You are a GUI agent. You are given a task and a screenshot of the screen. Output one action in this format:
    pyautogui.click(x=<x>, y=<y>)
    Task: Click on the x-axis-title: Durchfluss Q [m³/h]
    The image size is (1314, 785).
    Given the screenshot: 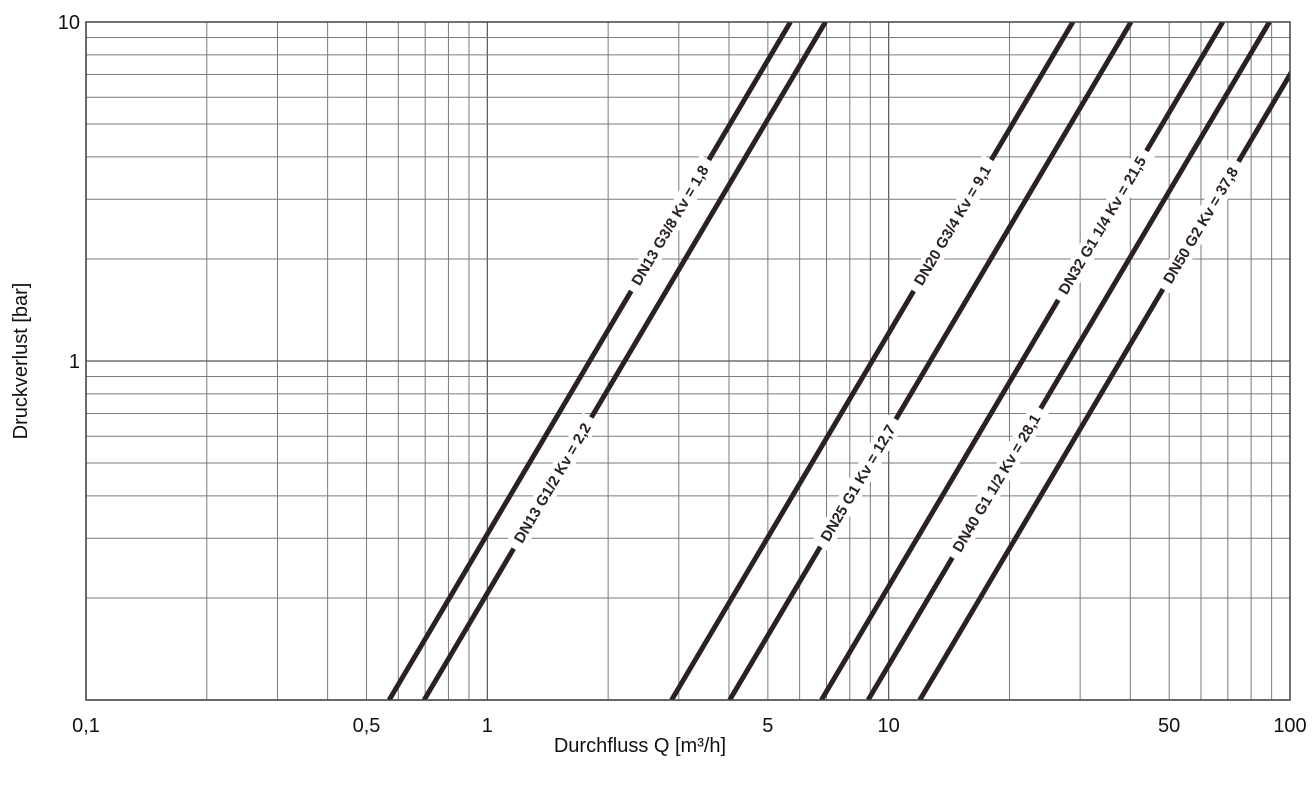 What is the action you would take?
    pyautogui.click(x=640, y=746)
    